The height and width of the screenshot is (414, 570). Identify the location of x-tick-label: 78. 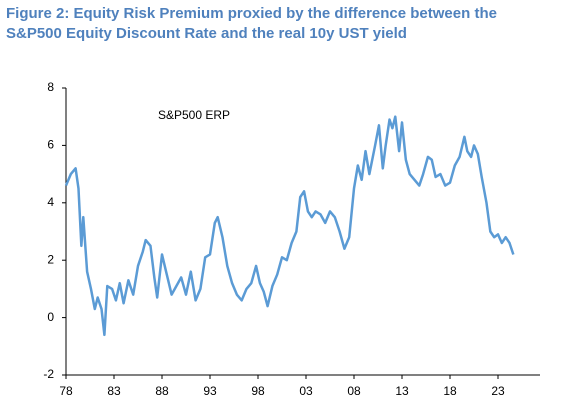
(66, 391).